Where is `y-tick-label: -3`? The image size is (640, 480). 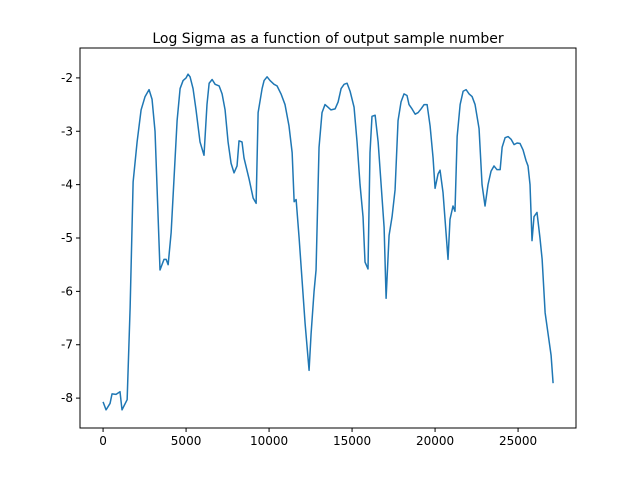 y-tick-label: -3 is located at coordinates (67, 131).